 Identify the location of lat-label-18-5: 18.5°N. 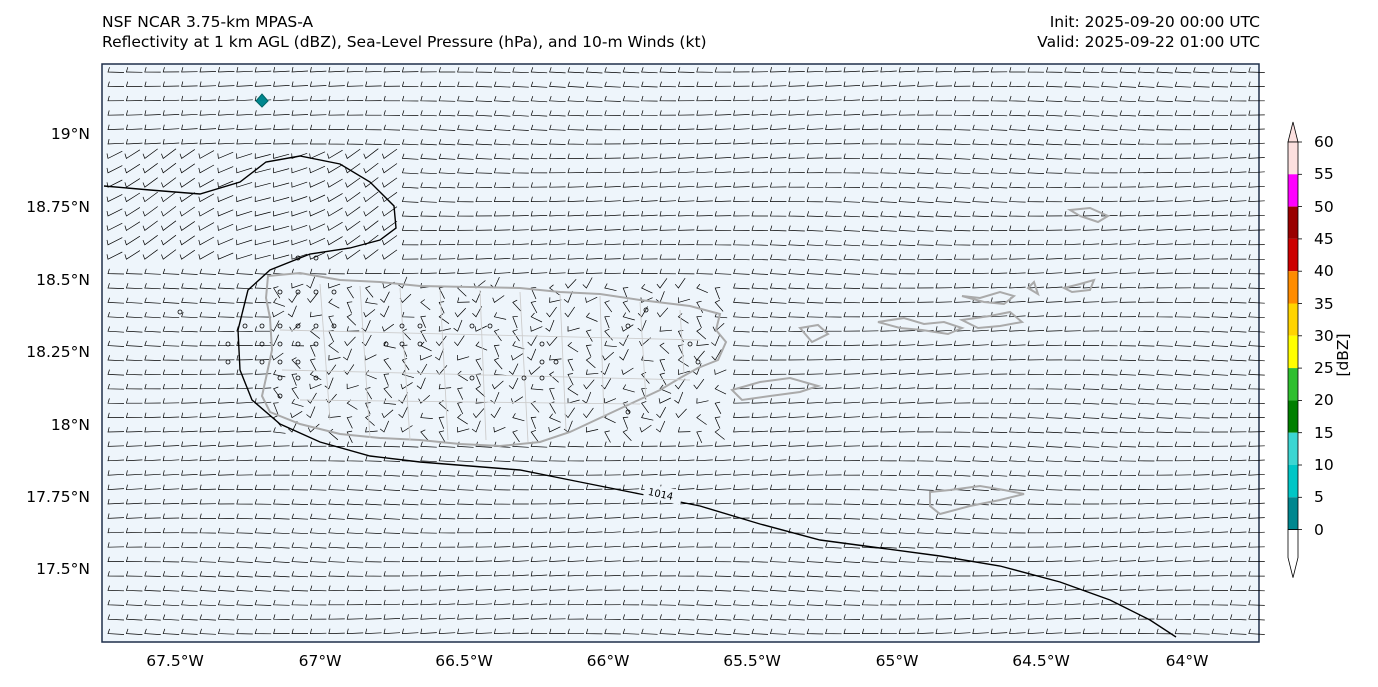
(63, 280).